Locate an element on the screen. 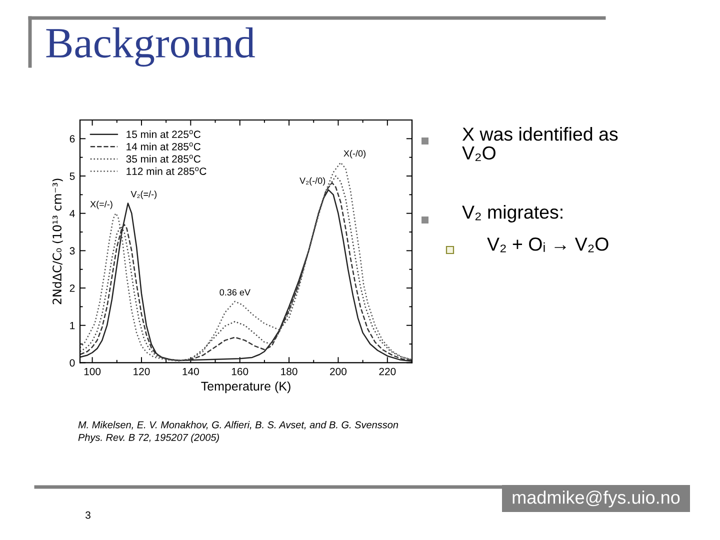 This screenshot has height=540, width=720. y-axis-title: 2NdΔC/C₀ (10¹³ cm⁻³) is located at coordinates (57, 241).